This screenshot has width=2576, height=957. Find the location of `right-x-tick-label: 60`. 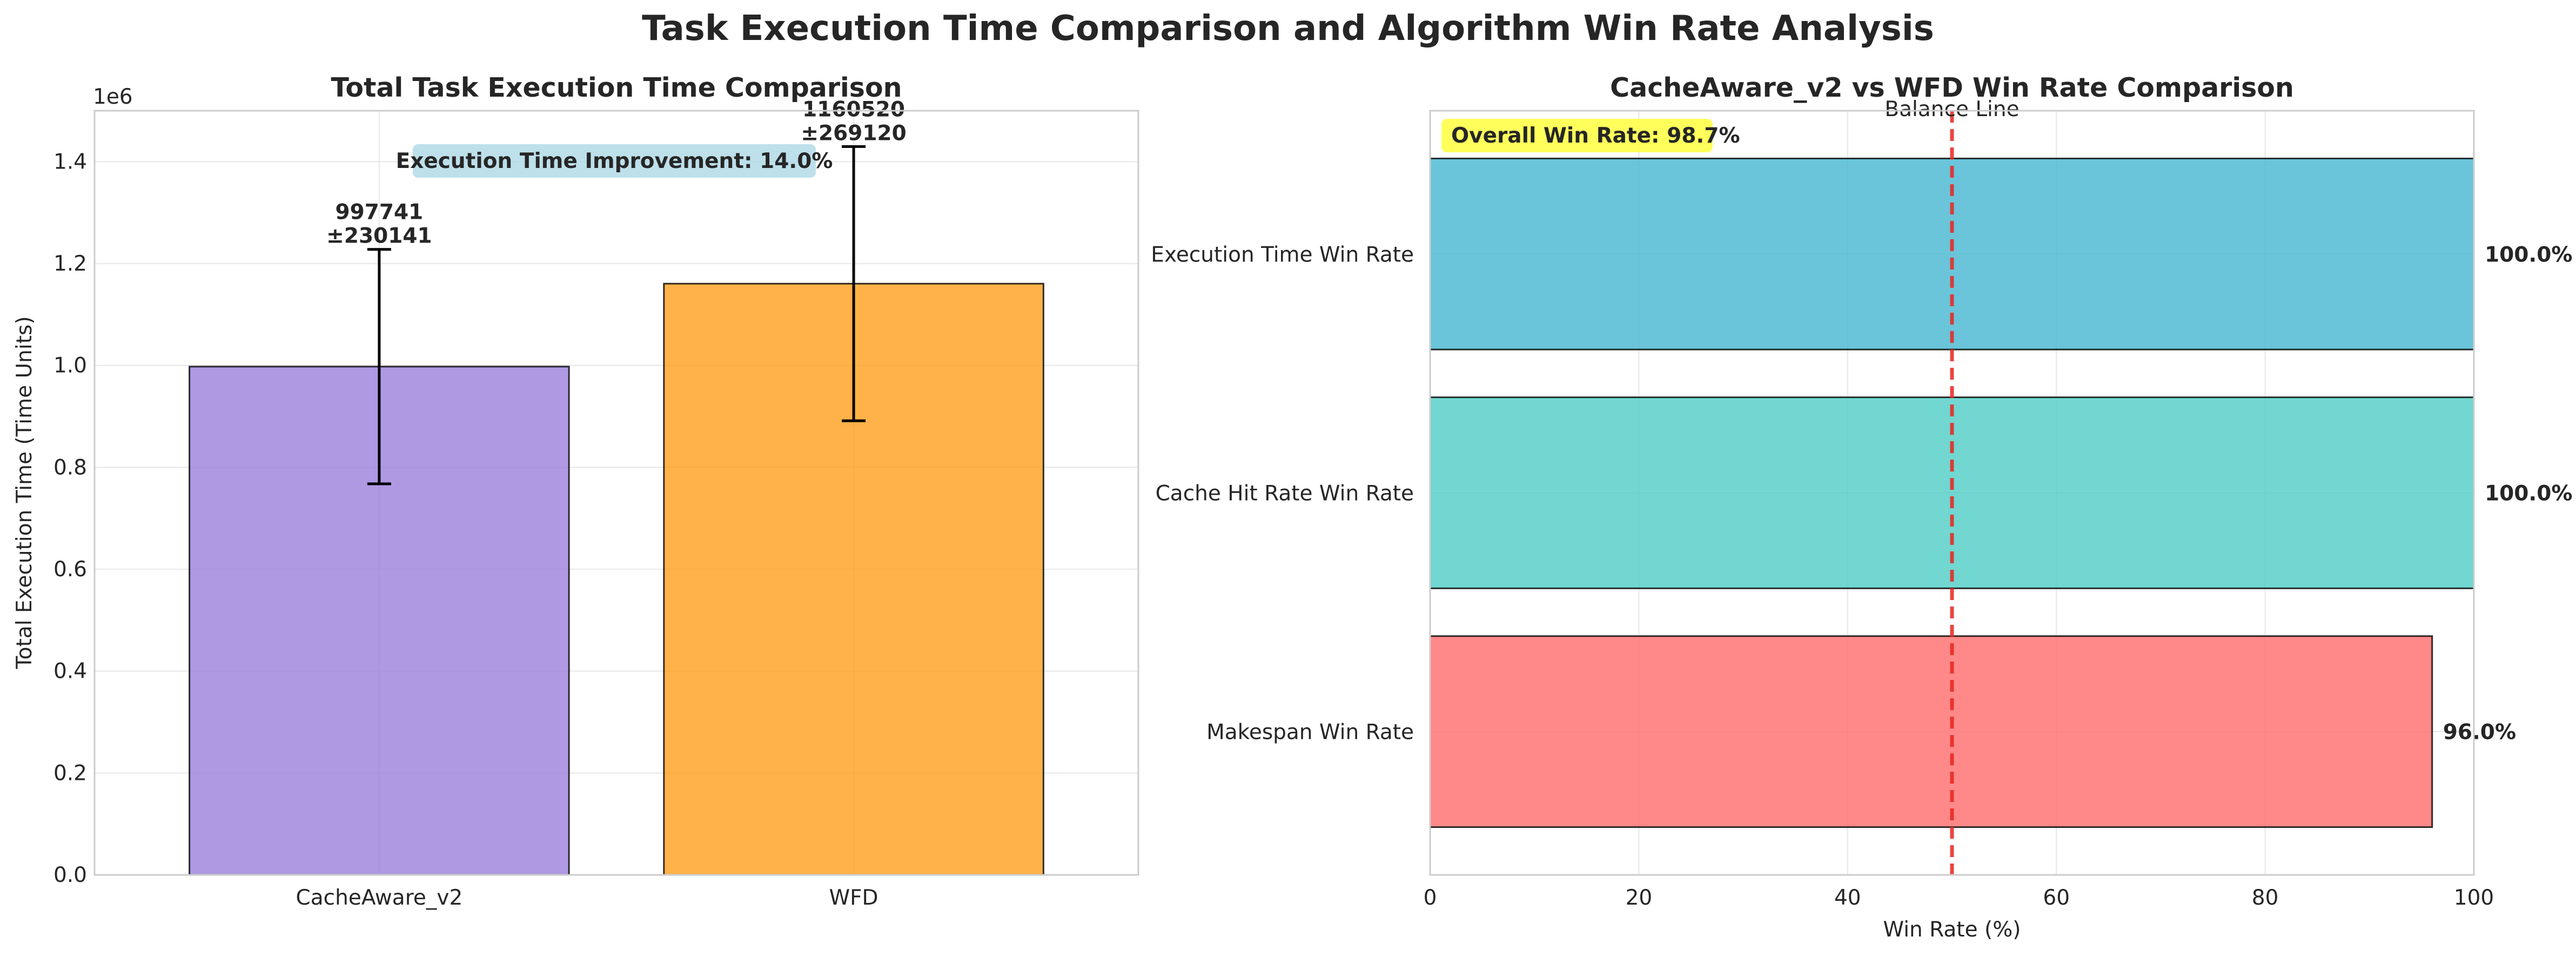

right-x-tick-label: 60 is located at coordinates (2056, 898).